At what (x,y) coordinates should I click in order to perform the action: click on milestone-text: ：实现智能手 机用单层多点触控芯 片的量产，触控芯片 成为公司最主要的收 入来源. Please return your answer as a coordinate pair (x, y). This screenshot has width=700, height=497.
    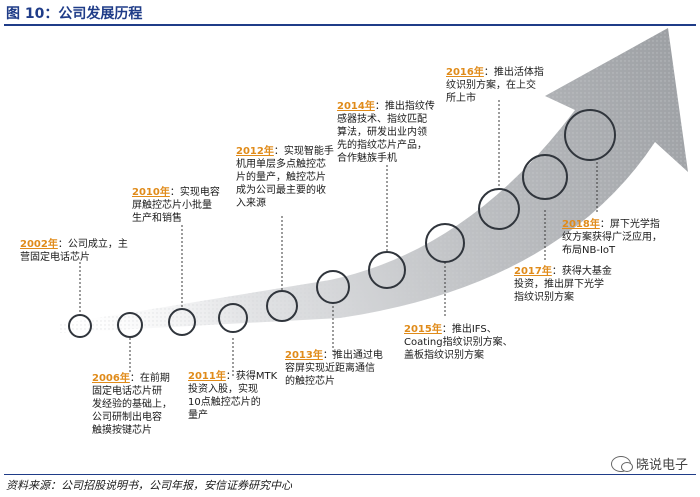
    Looking at the image, I should click on (285, 177).